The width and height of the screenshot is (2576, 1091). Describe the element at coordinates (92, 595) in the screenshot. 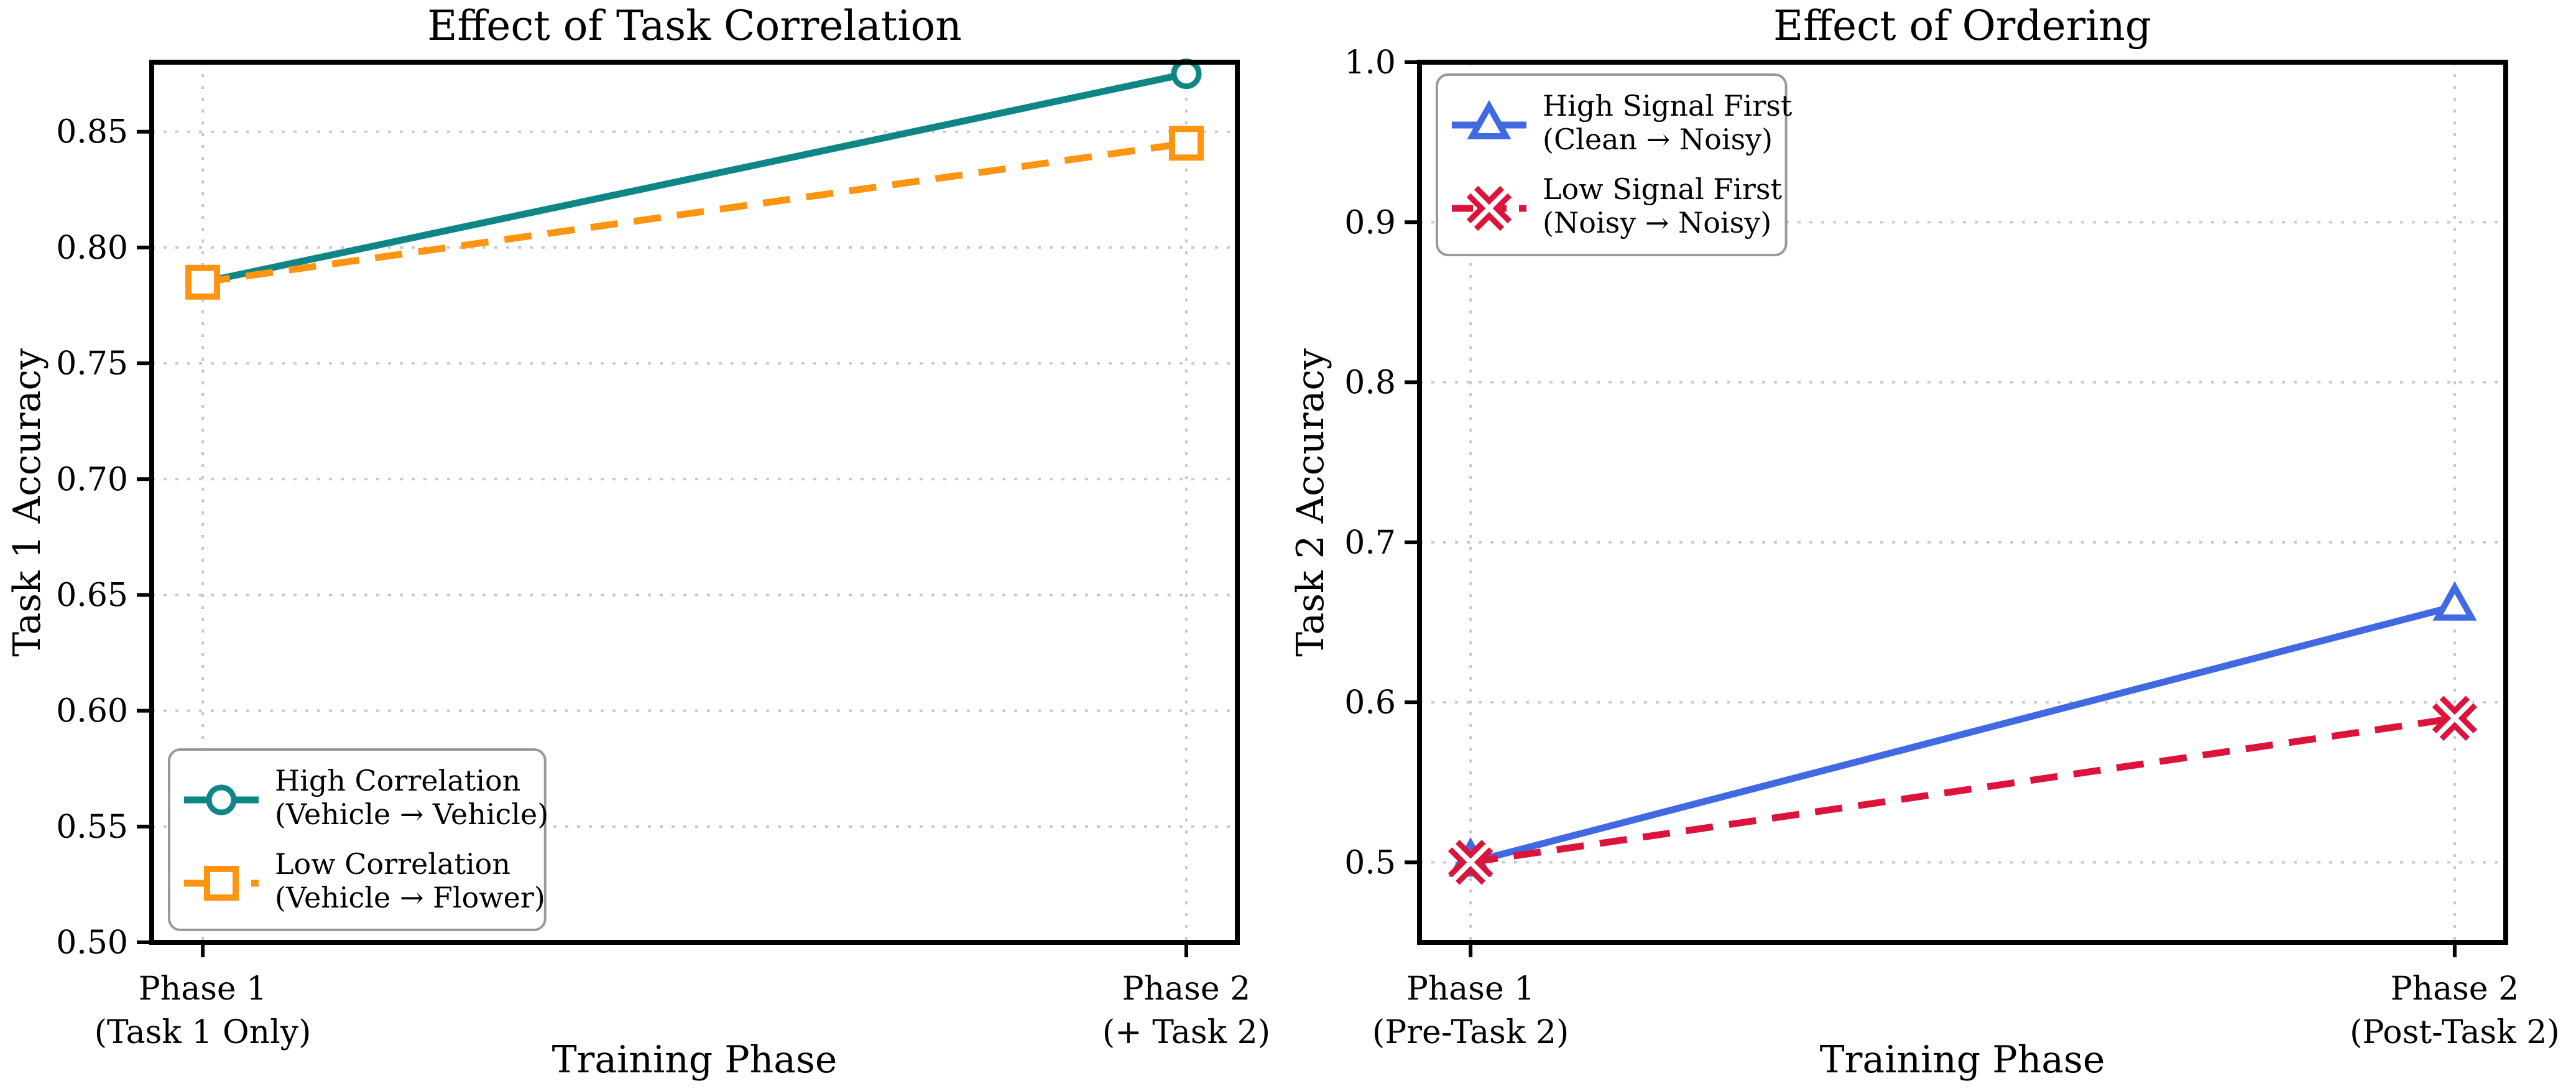

I see `y-tick-label: 0.65` at that location.